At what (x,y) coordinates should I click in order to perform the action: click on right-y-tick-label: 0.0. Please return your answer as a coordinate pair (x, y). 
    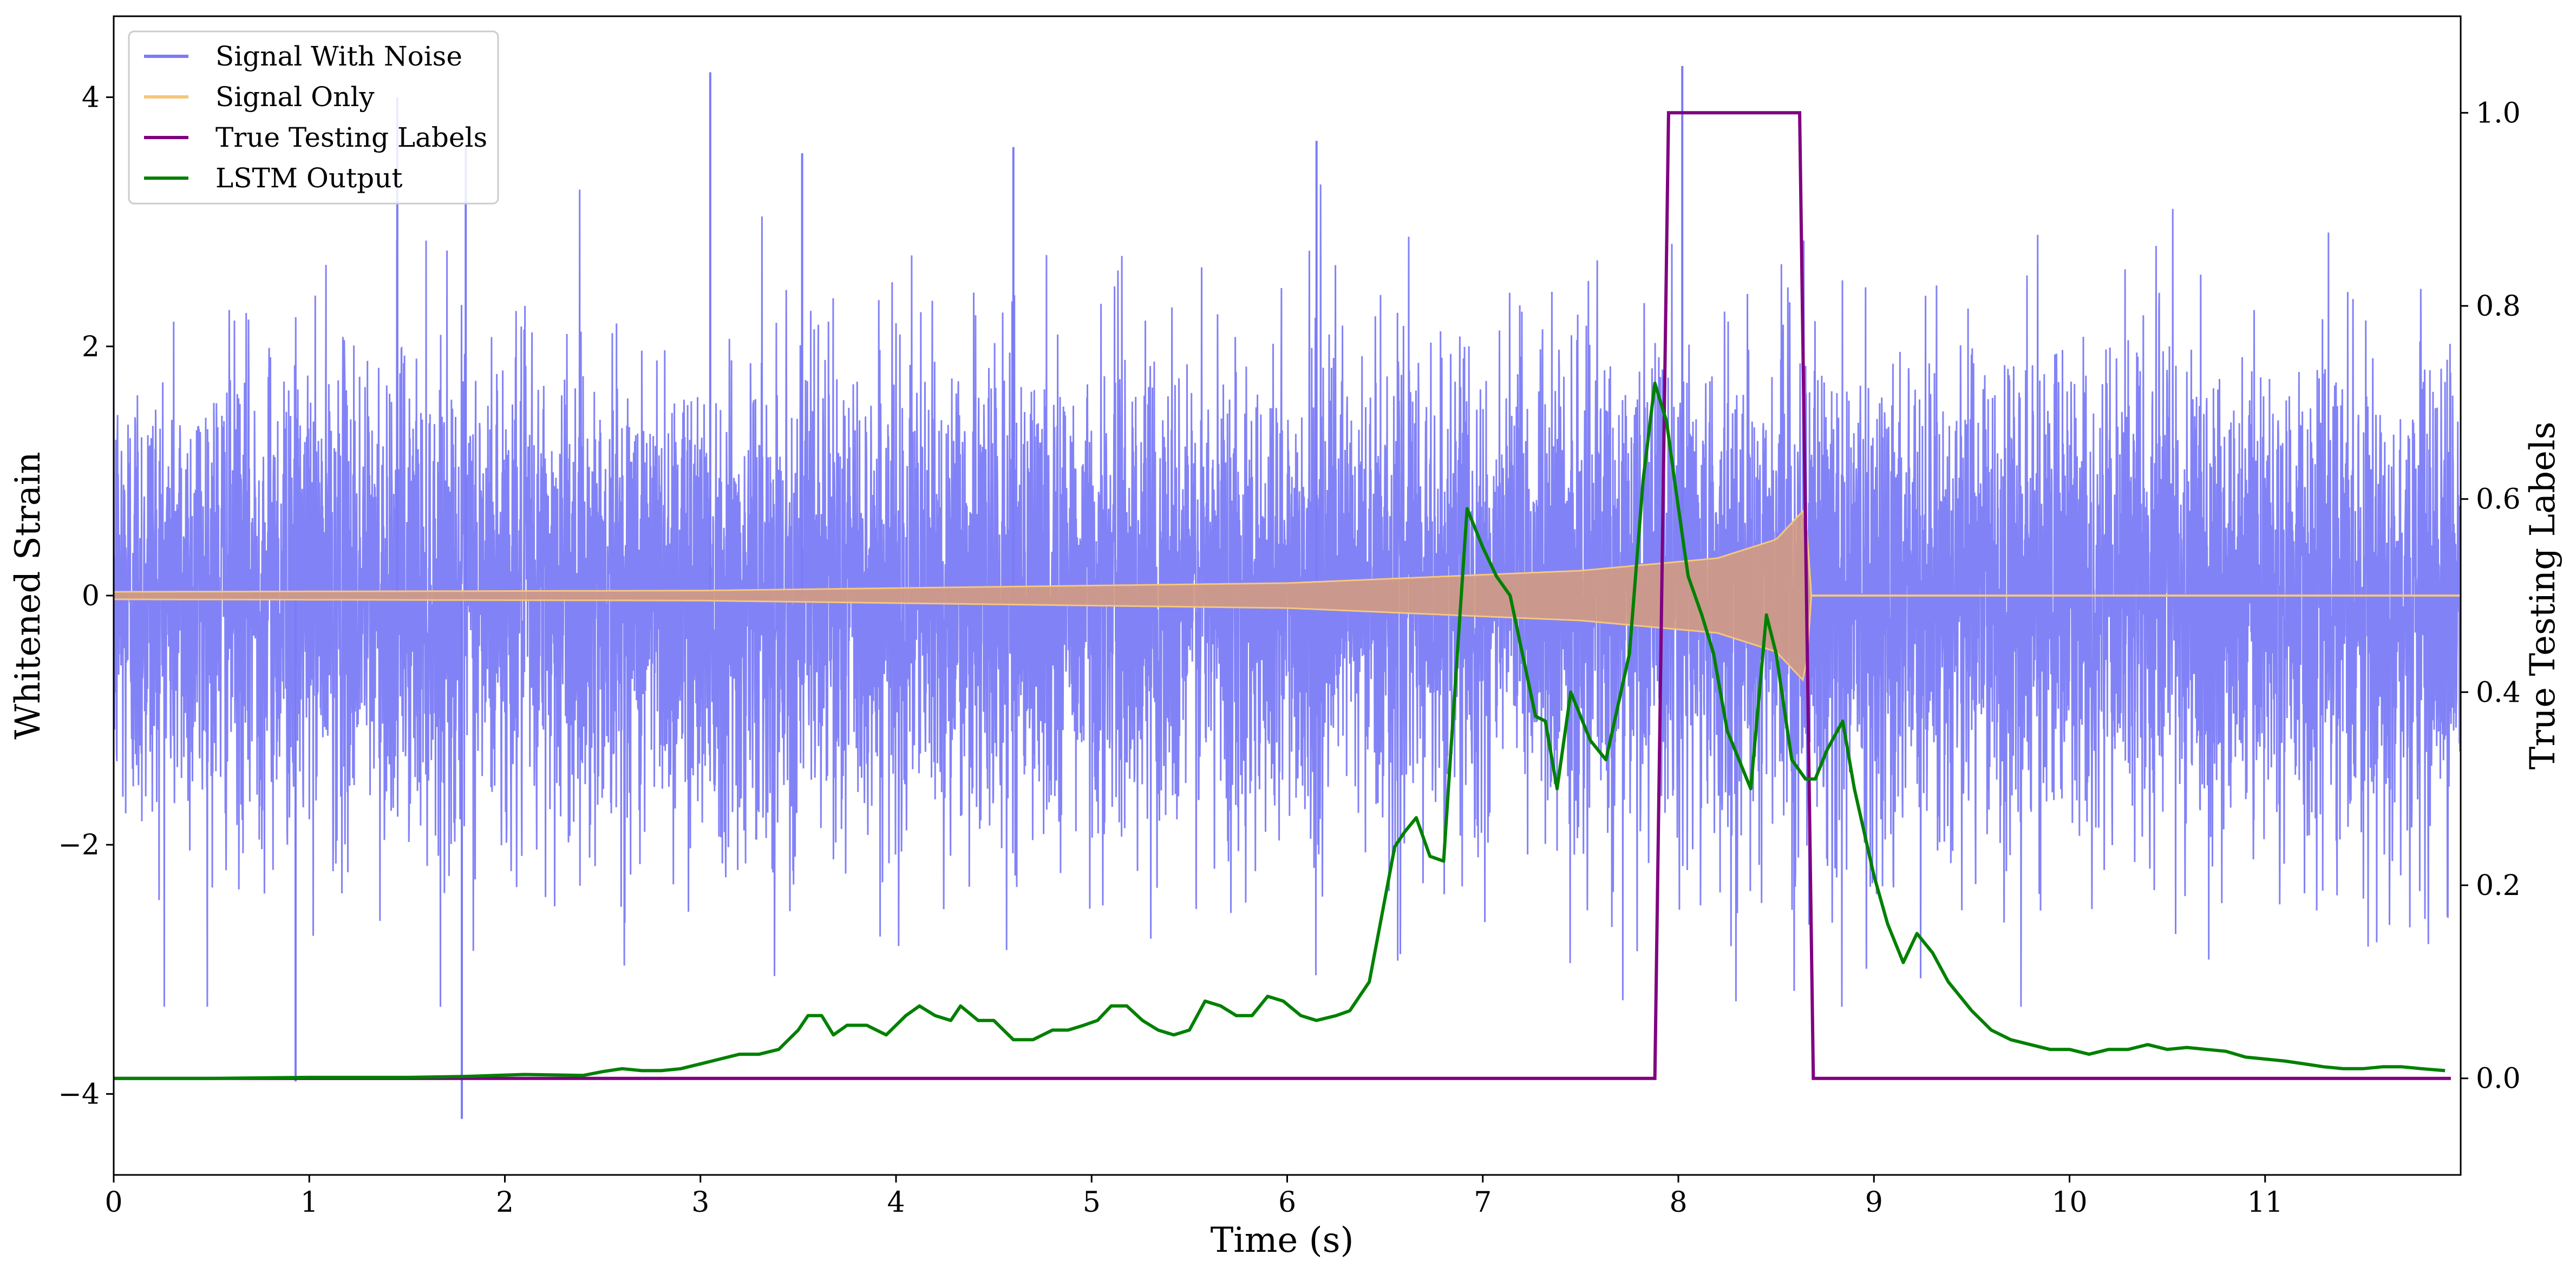
    Looking at the image, I should click on (2498, 1079).